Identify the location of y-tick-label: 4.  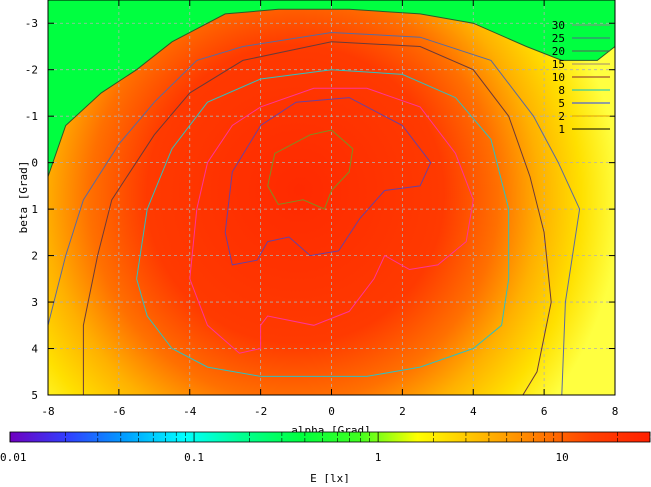
(34, 349).